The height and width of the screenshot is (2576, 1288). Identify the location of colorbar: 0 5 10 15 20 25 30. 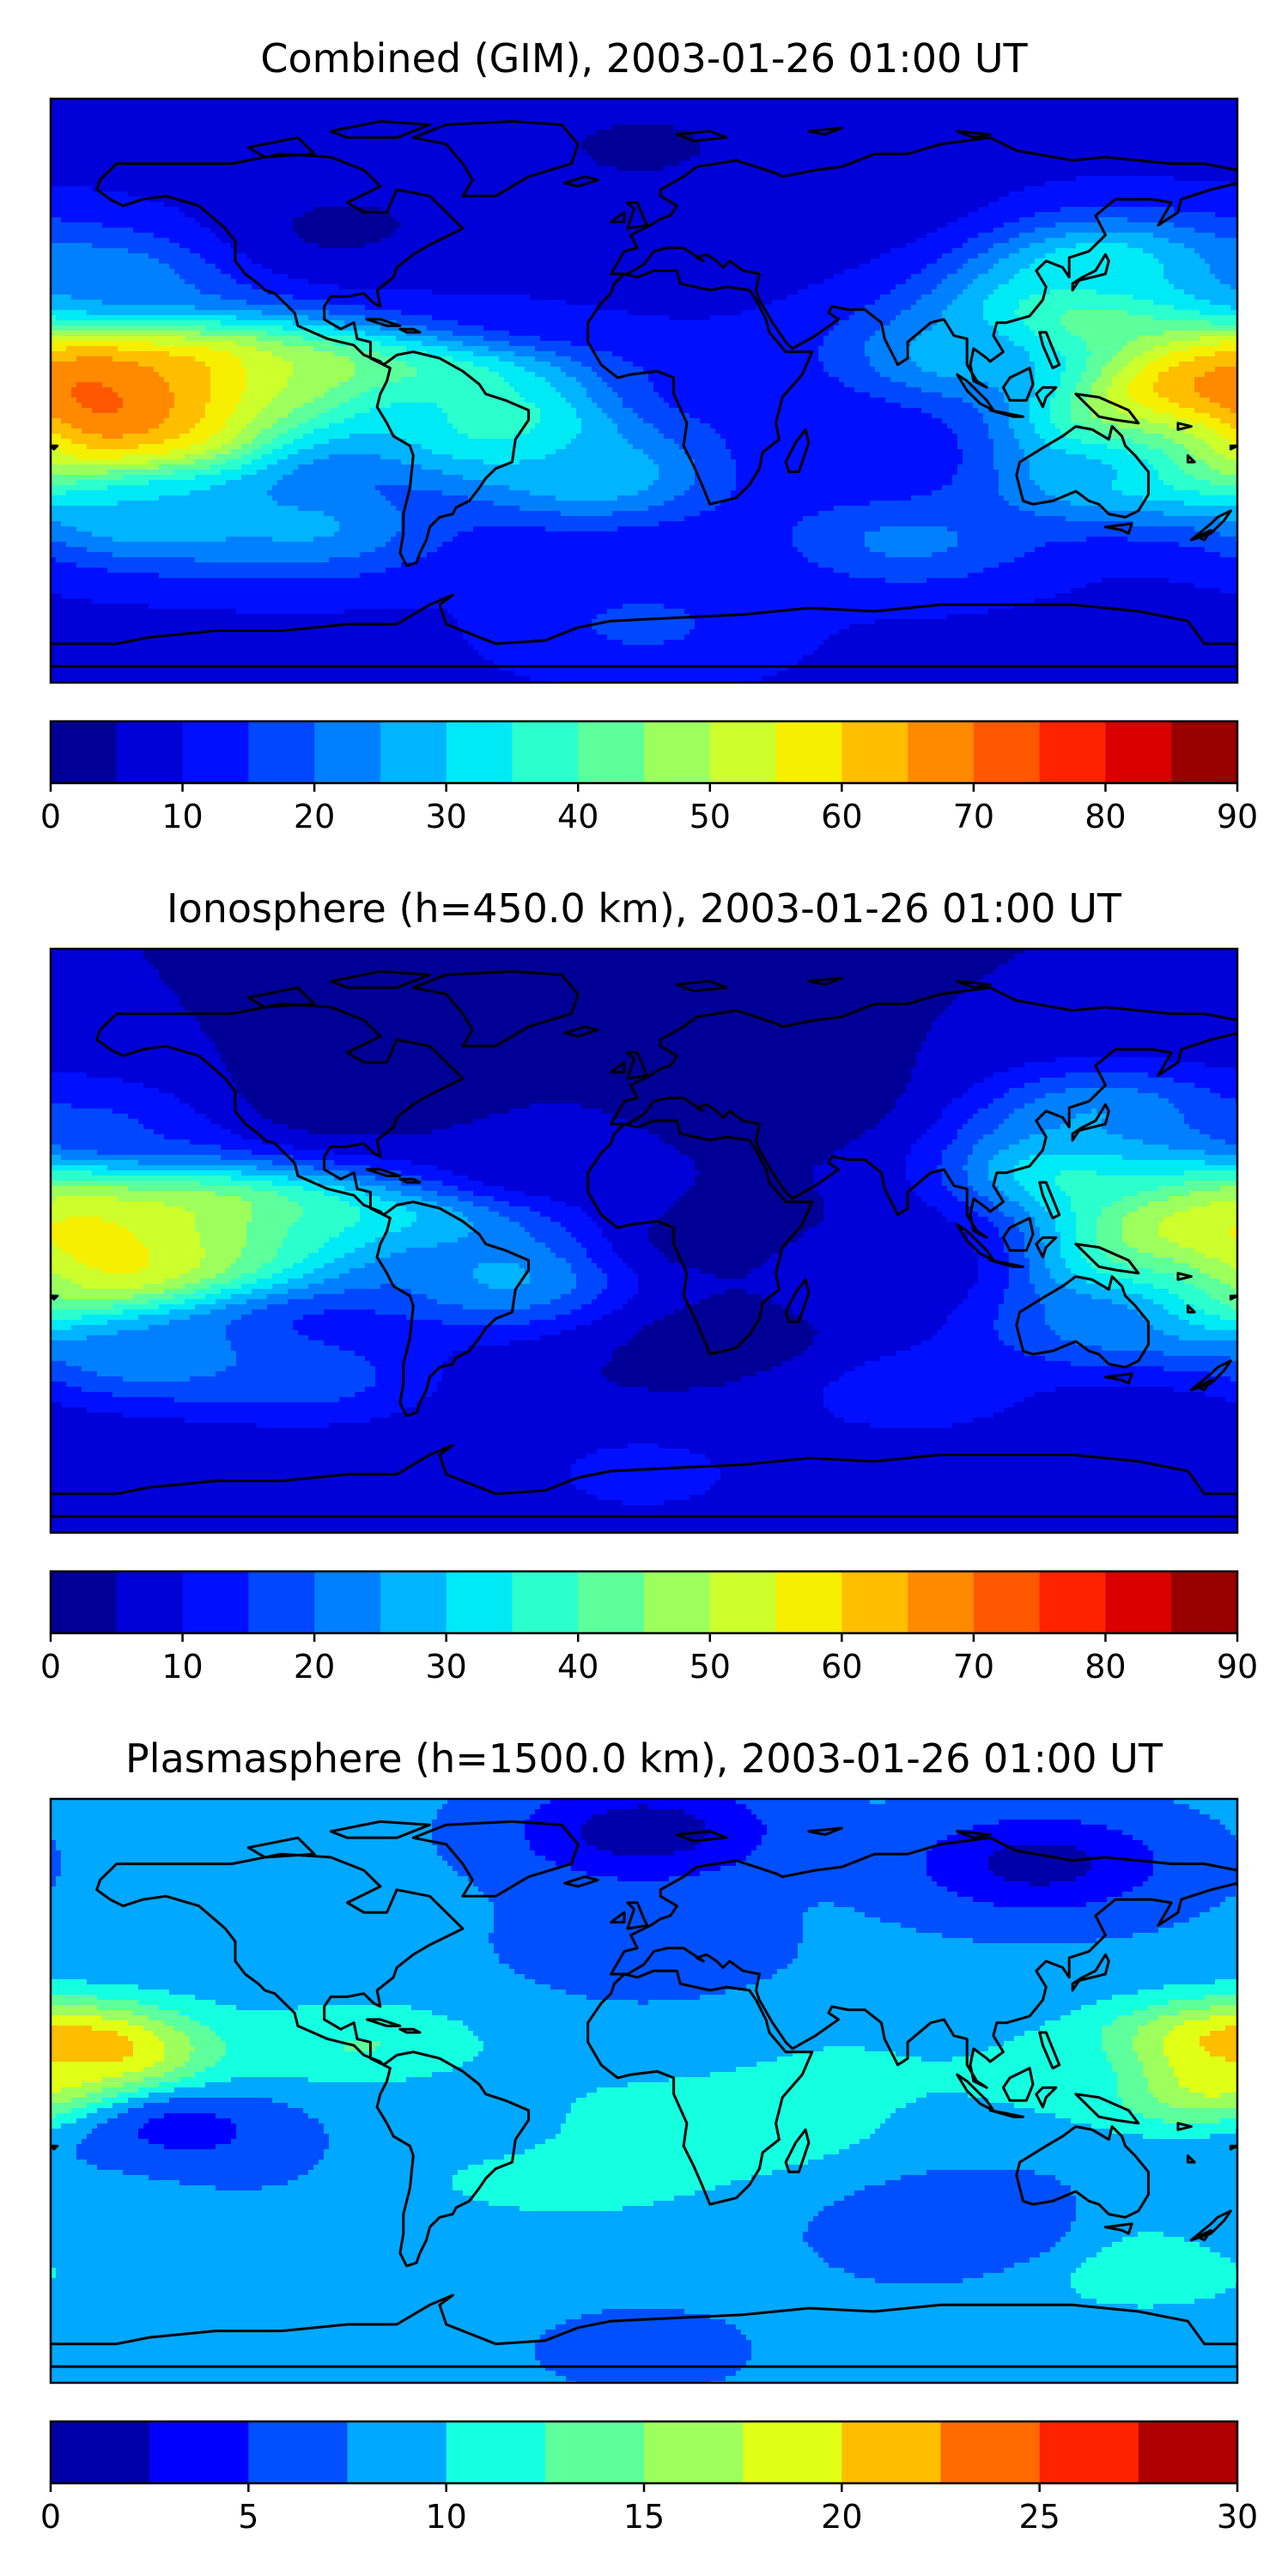
(649, 2478).